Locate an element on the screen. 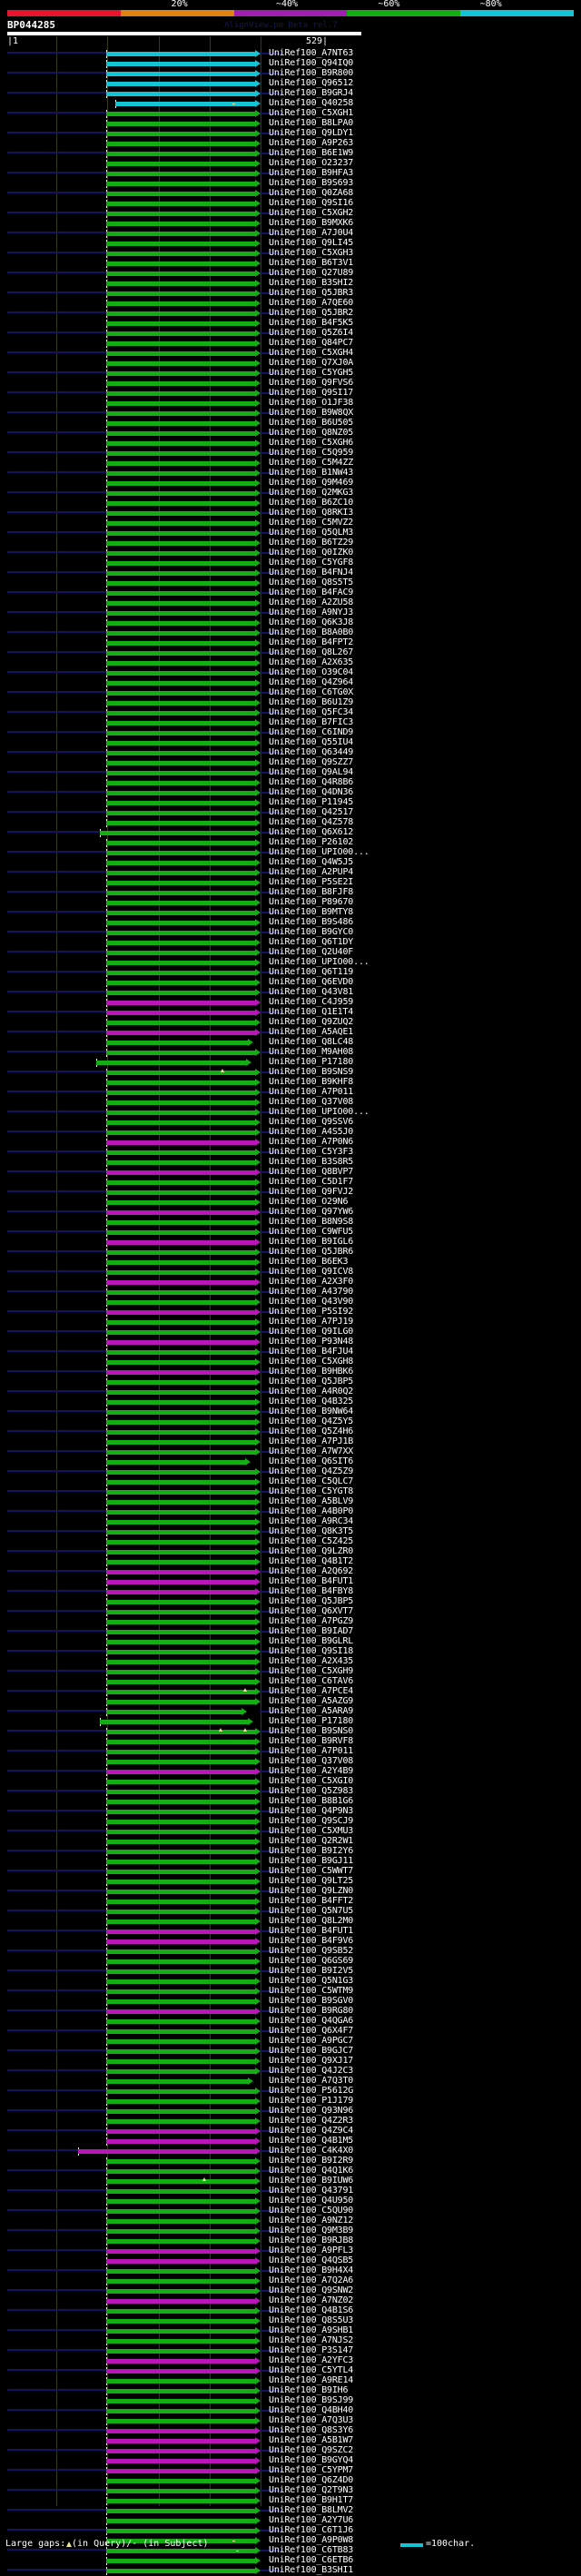 This screenshot has width=581, height=2576. alignment-row: UniRef100_C5XGH3 is located at coordinates (290, 253).